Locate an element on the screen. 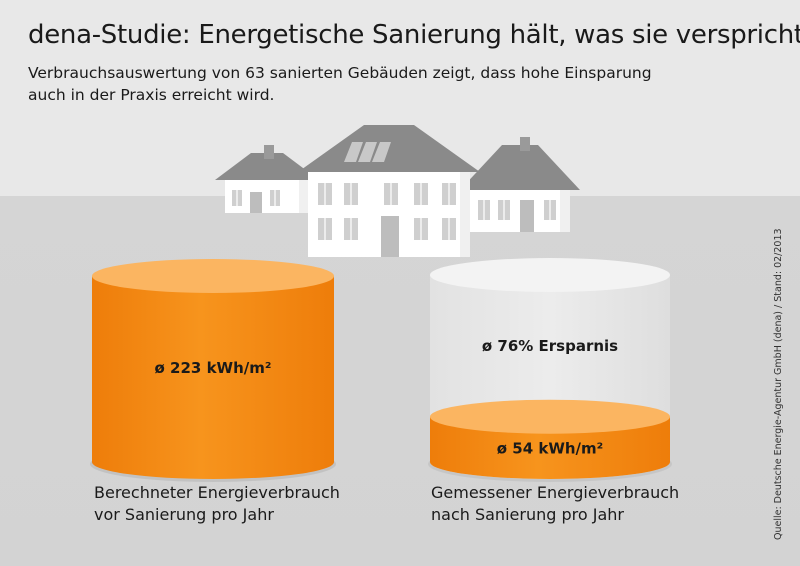 Image resolution: width=800 pixels, height=566 pixels. house-big-window-lower-2-bar is located at coordinates (351, 229).